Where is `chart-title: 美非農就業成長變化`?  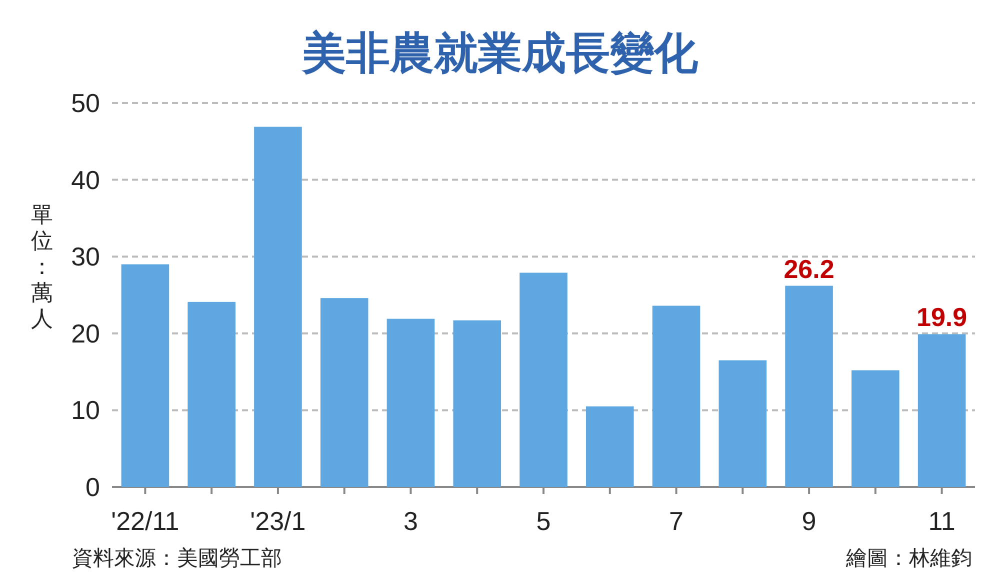
chart-title: 美非農就業成長變化 is located at coordinates (500, 53).